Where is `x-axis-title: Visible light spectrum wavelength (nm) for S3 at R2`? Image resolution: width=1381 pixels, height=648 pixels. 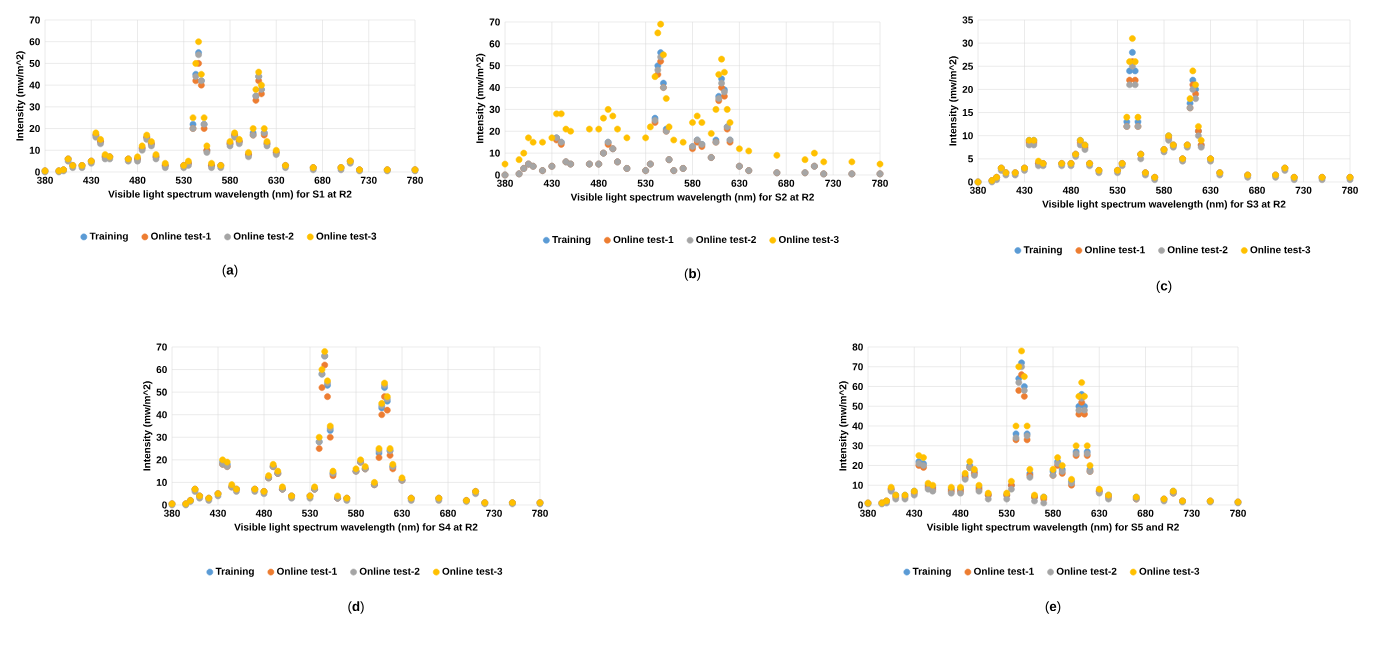
x-axis-title: Visible light spectrum wavelength (nm) for S3 at R2 is located at coordinates (1164, 205).